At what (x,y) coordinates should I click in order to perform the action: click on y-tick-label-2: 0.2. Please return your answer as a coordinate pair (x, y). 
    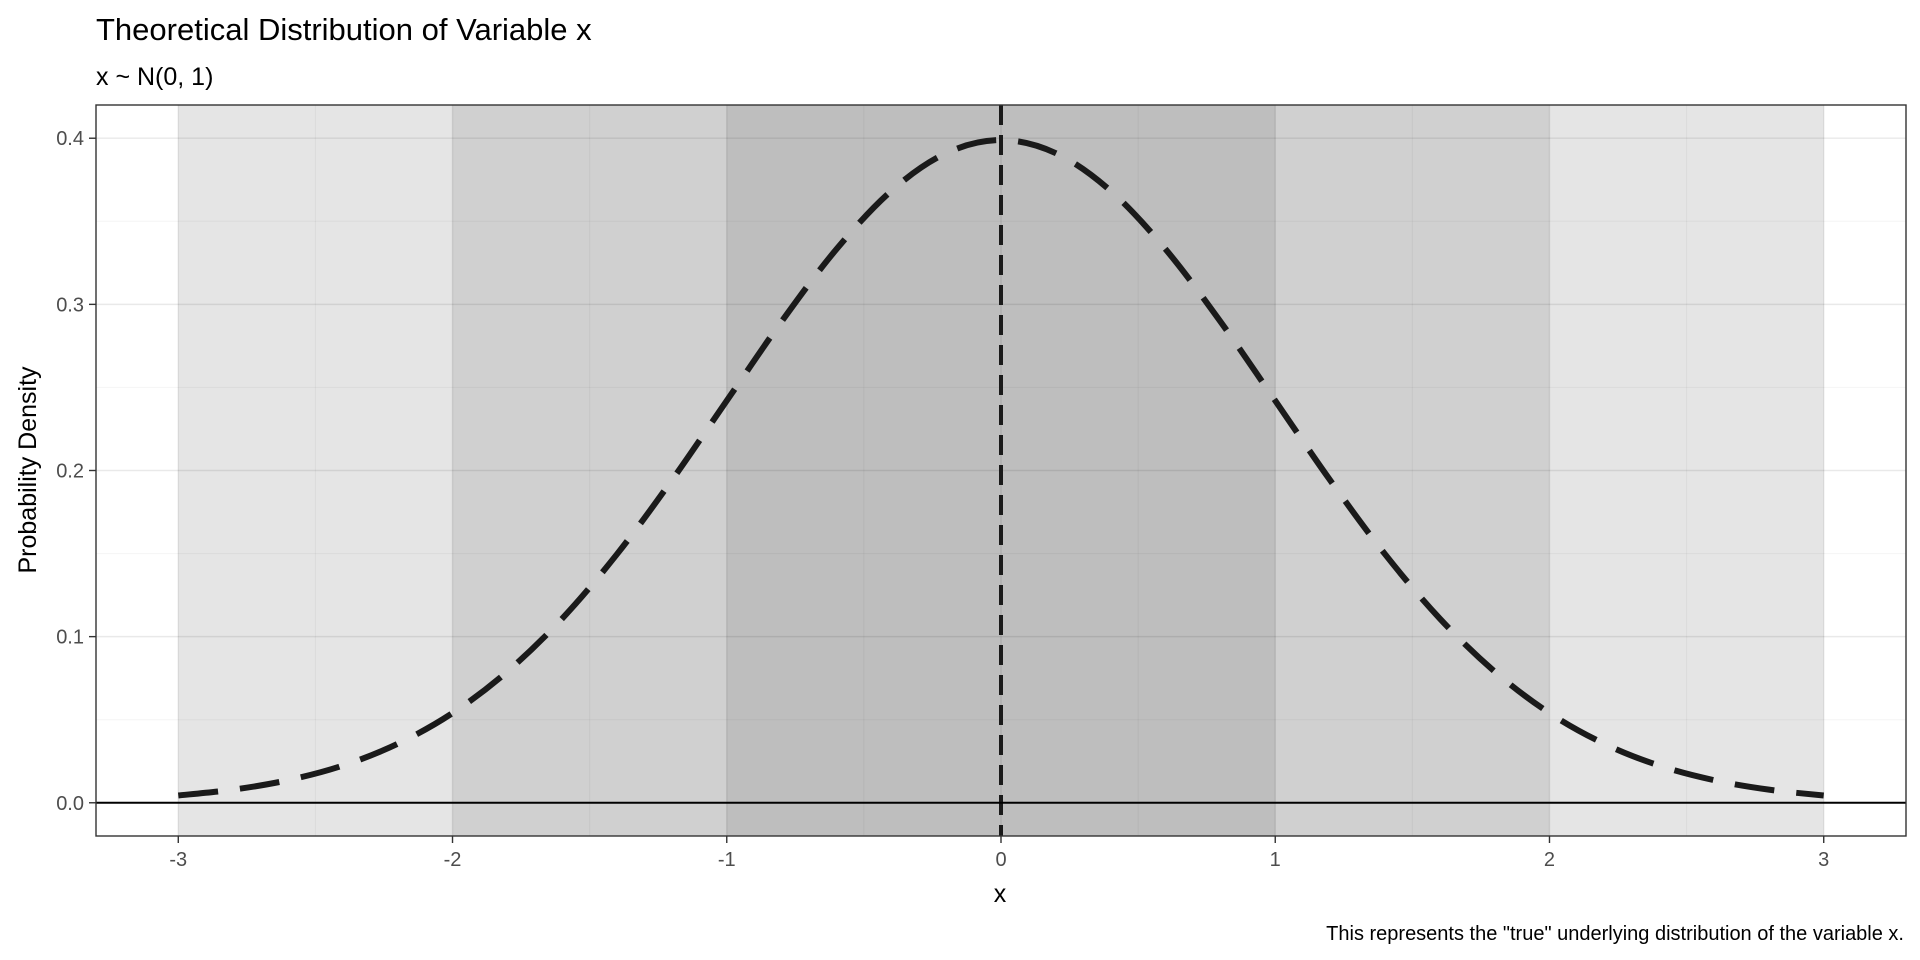
    Looking at the image, I should click on (70, 472).